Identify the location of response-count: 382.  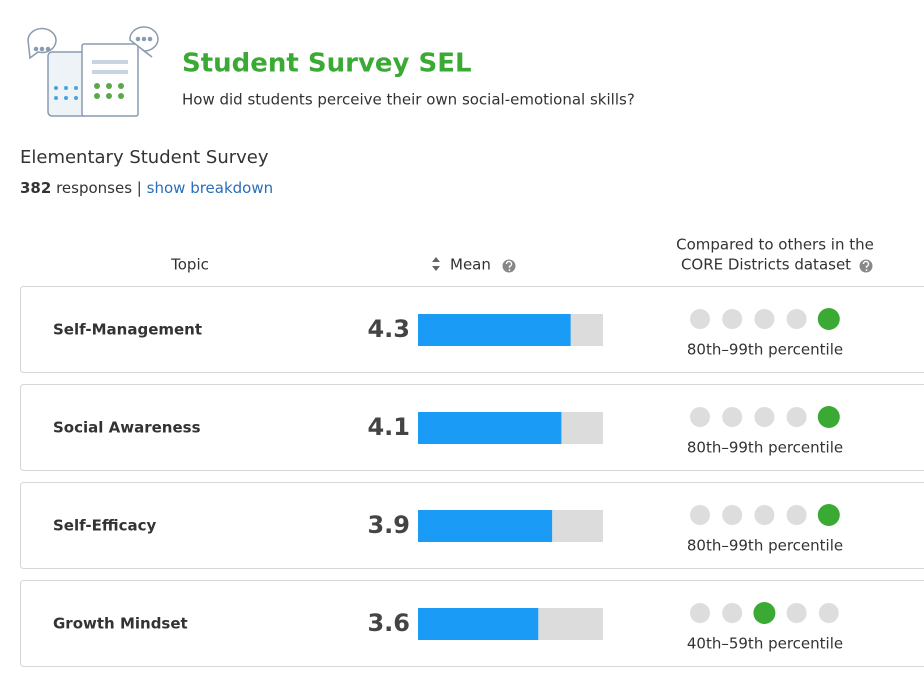
(35, 188).